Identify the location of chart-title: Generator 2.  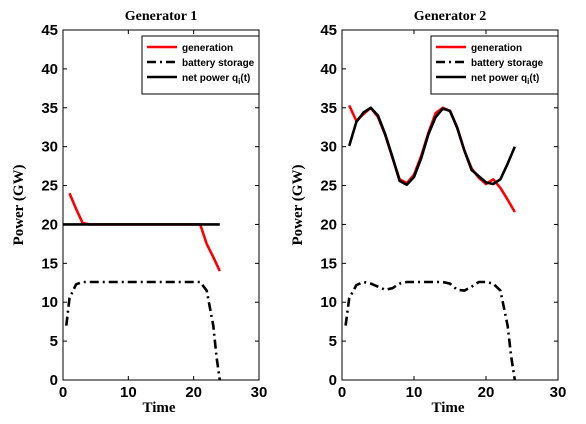
(450, 16).